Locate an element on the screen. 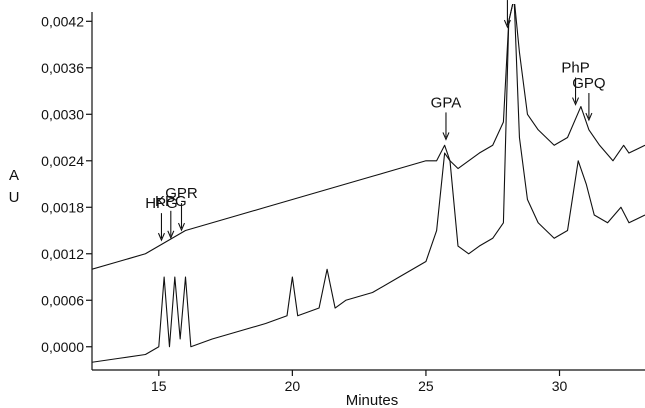 This screenshot has width=645, height=408. y-axis-title-line2: U is located at coordinates (14, 197).